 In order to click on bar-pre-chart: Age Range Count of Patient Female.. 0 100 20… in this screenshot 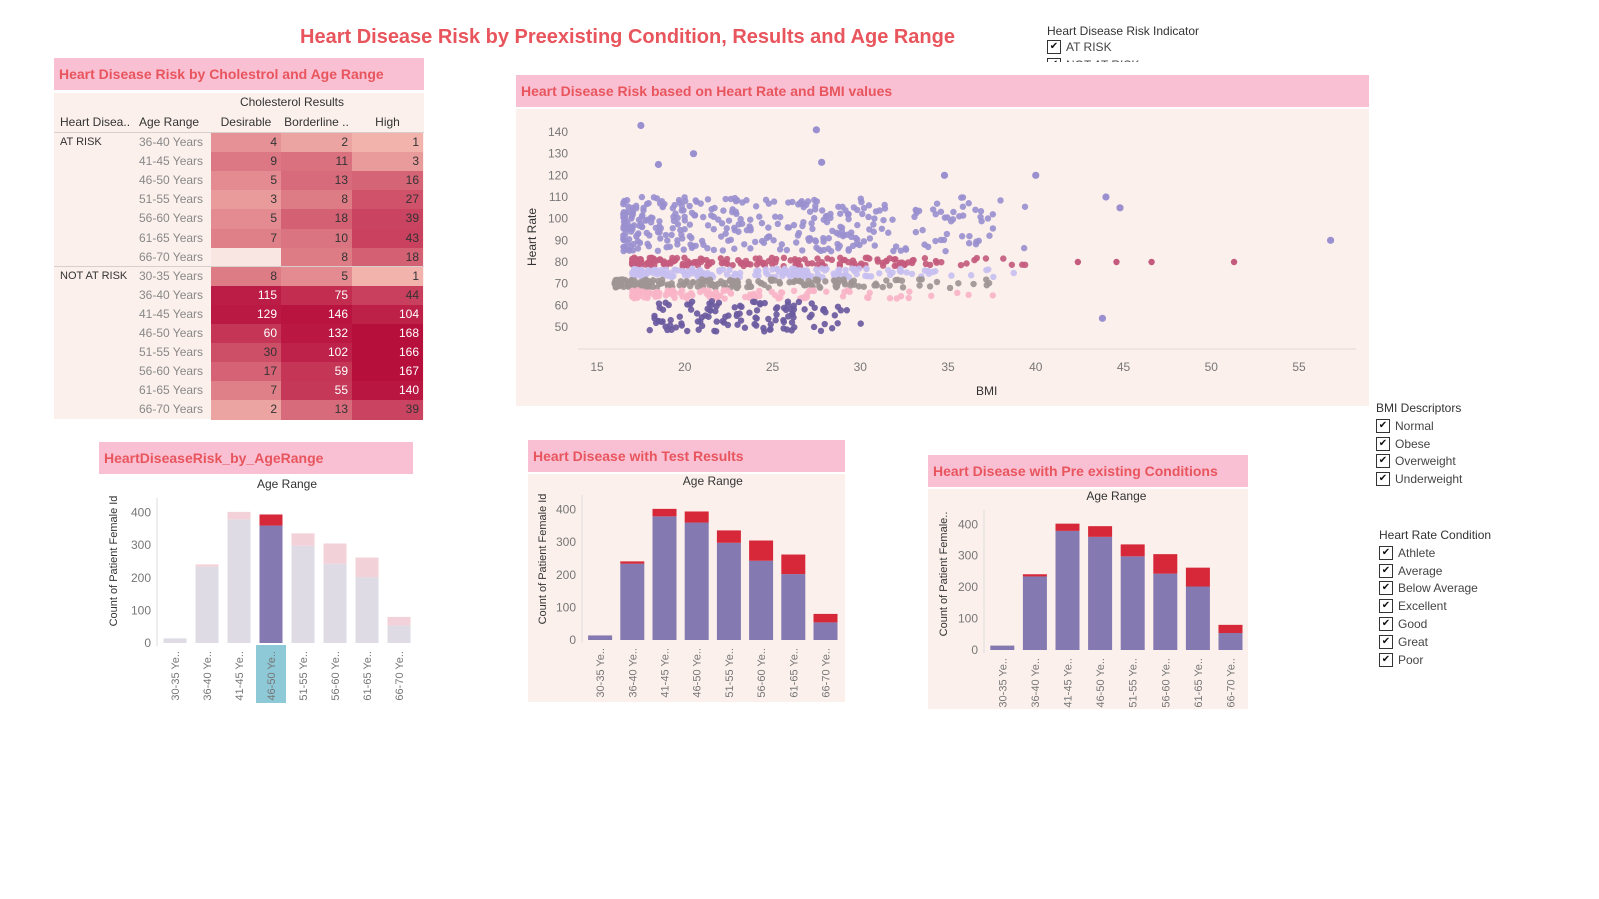, I will do `click(1088, 599)`.